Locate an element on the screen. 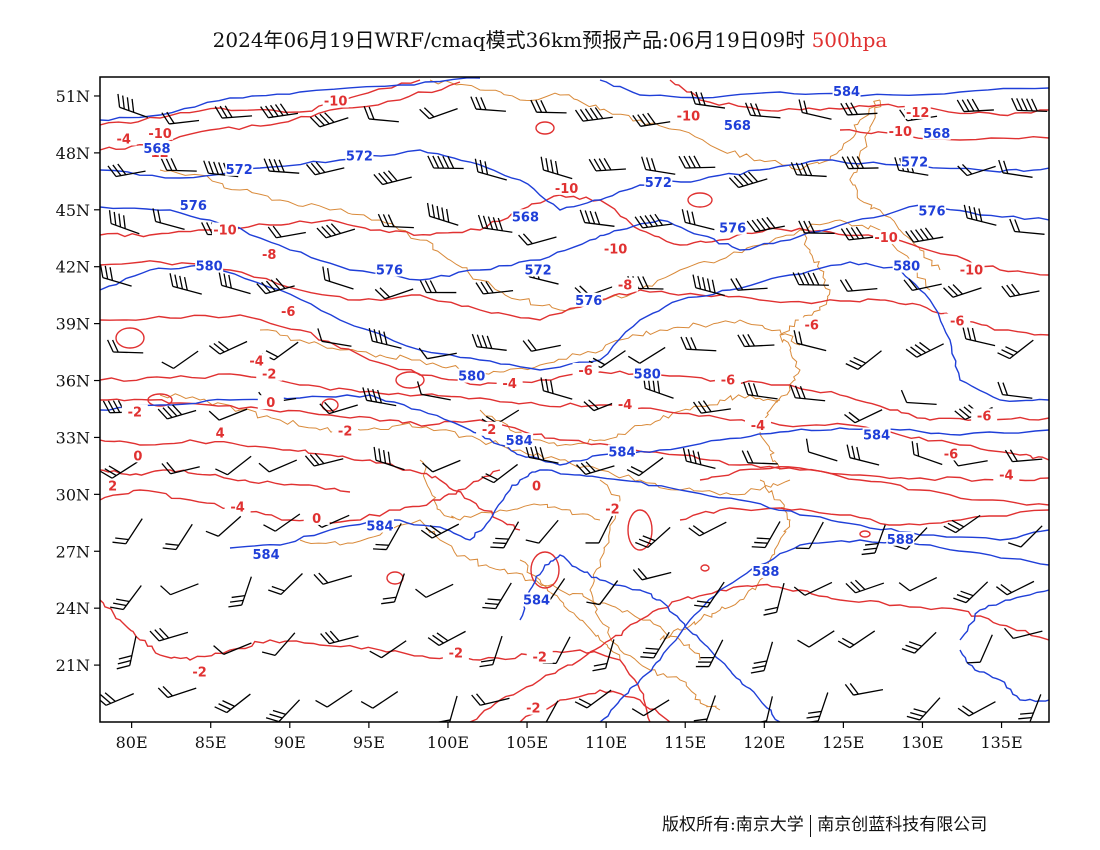  lat-tick-label: 30N is located at coordinates (73, 494).